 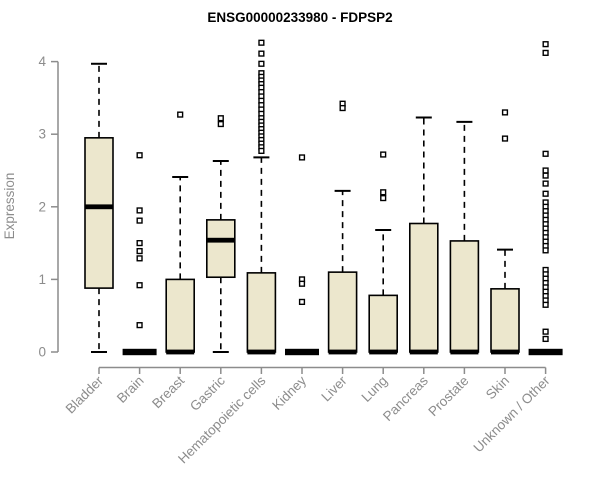 What do you see at coordinates (261, 312) in the screenshot?
I see `box-Hematopoietic cells` at bounding box center [261, 312].